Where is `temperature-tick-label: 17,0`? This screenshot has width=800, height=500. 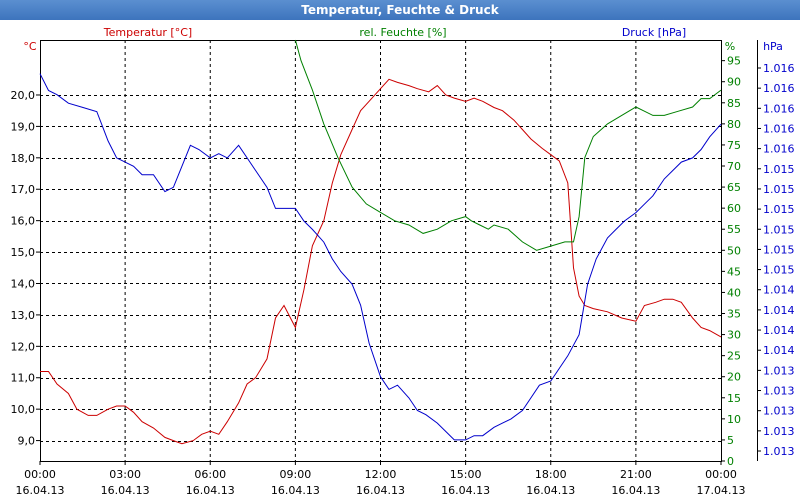 temperature-tick-label: 17,0 is located at coordinates (23, 189).